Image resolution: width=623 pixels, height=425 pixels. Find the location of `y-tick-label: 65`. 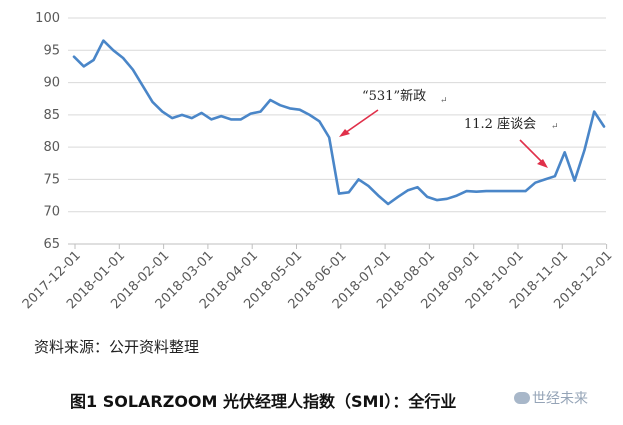

y-tick-label: 65 is located at coordinates (51, 244).